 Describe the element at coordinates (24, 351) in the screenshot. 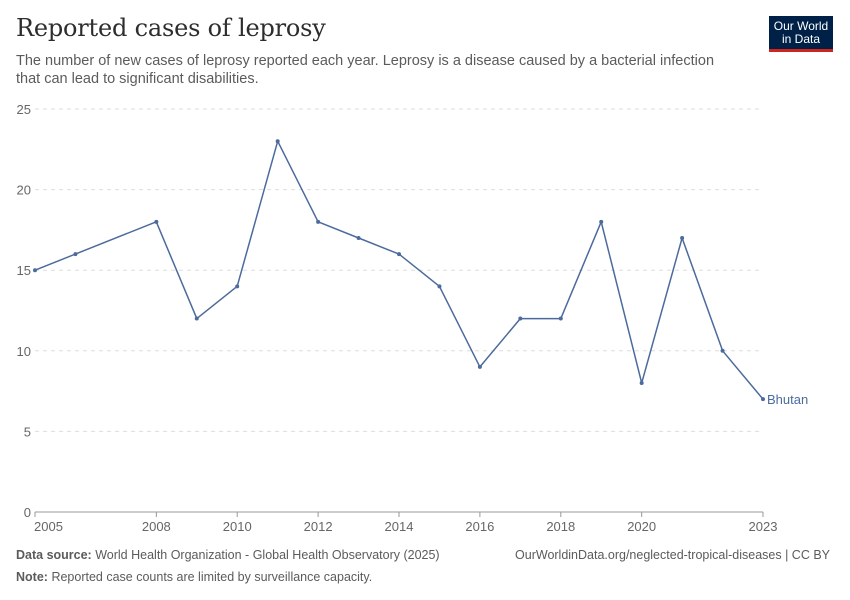

I see `y-tick-label: 10` at that location.